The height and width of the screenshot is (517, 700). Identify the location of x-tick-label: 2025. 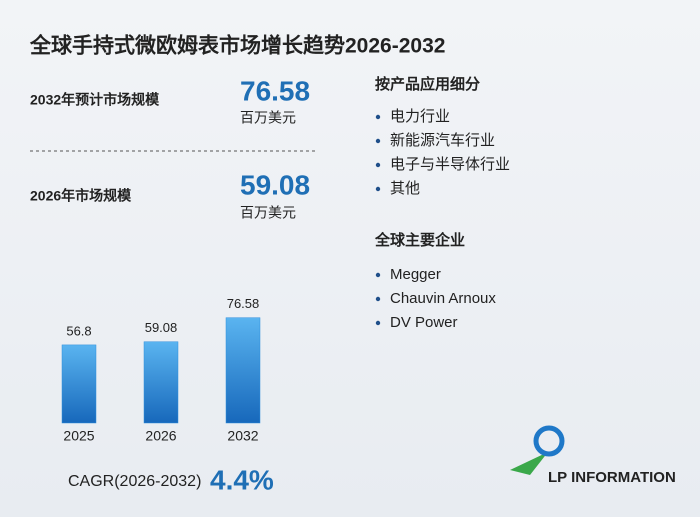
(78, 436).